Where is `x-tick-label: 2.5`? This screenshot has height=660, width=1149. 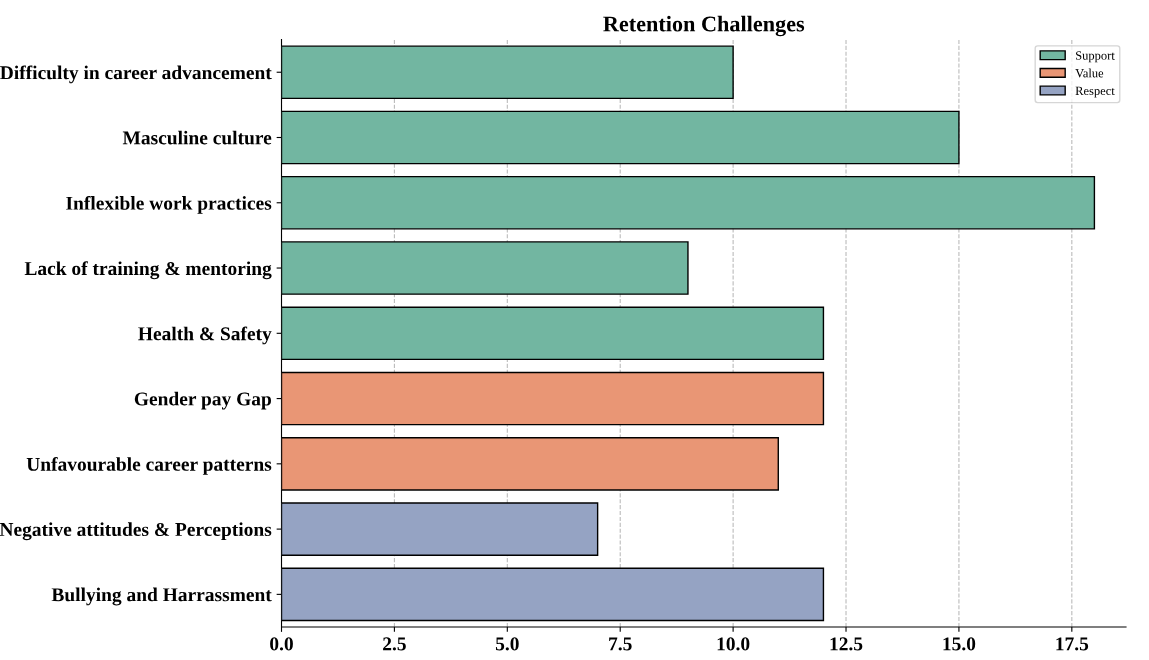
x-tick-label: 2.5 is located at coordinates (394, 644).